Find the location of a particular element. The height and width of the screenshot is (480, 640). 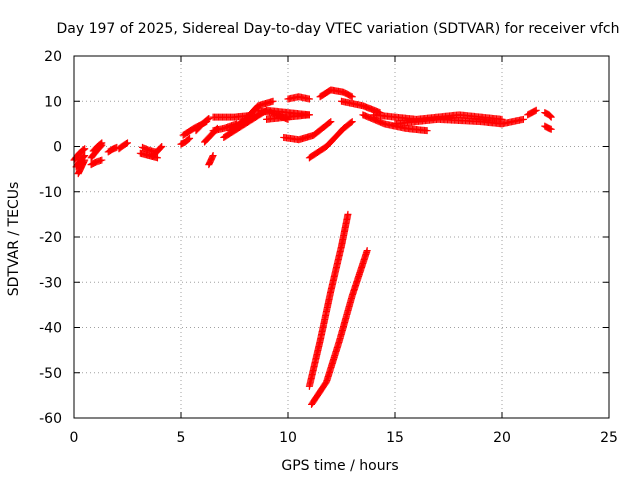

x-tick-label: 10 is located at coordinates (288, 438).